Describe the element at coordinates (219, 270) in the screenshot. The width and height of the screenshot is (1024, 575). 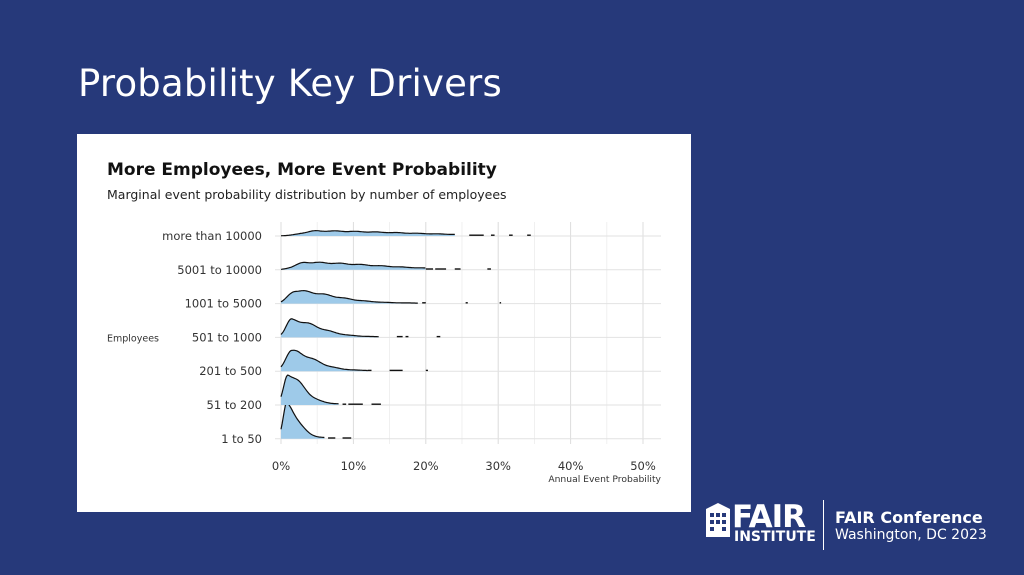
I see `category-label: 5001 to 10000` at that location.